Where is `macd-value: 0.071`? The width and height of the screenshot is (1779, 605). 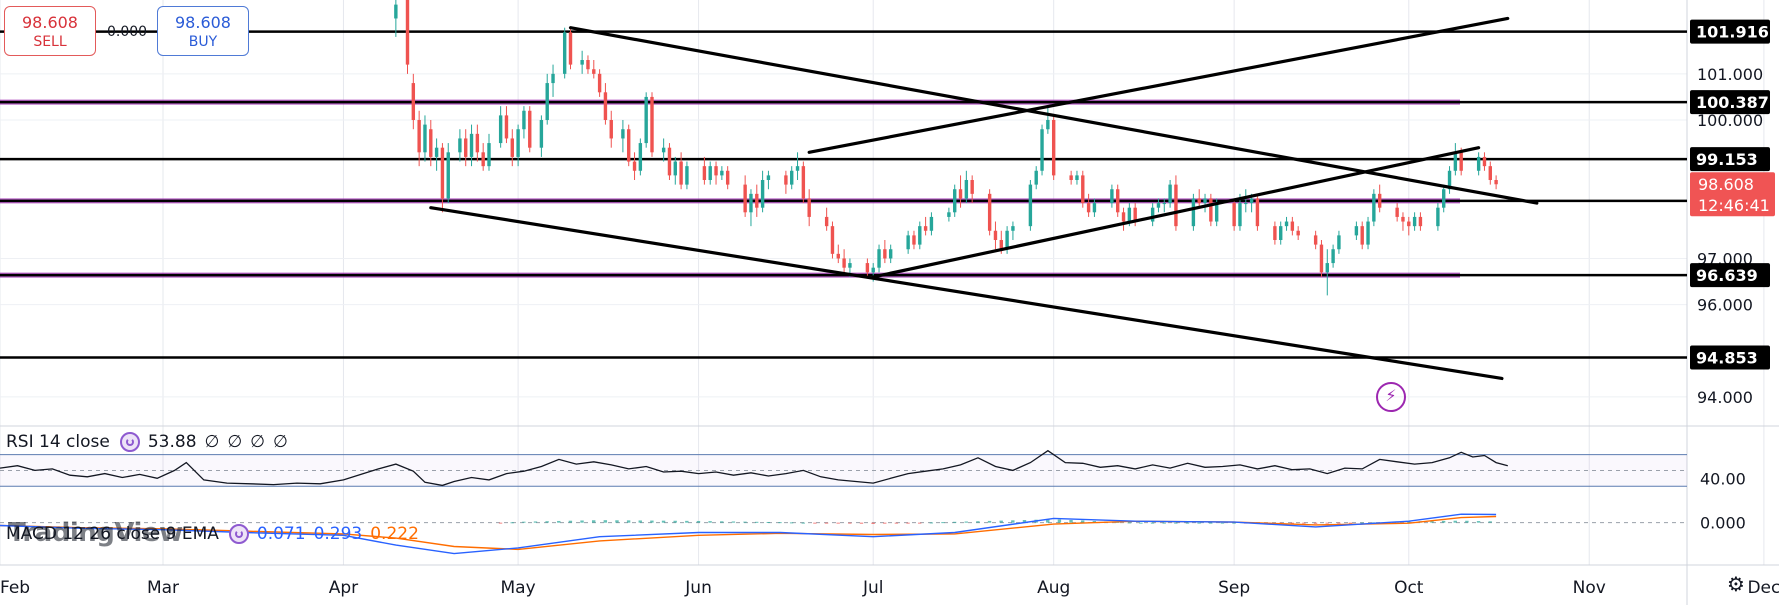
macd-value: 0.071 is located at coordinates (281, 534).